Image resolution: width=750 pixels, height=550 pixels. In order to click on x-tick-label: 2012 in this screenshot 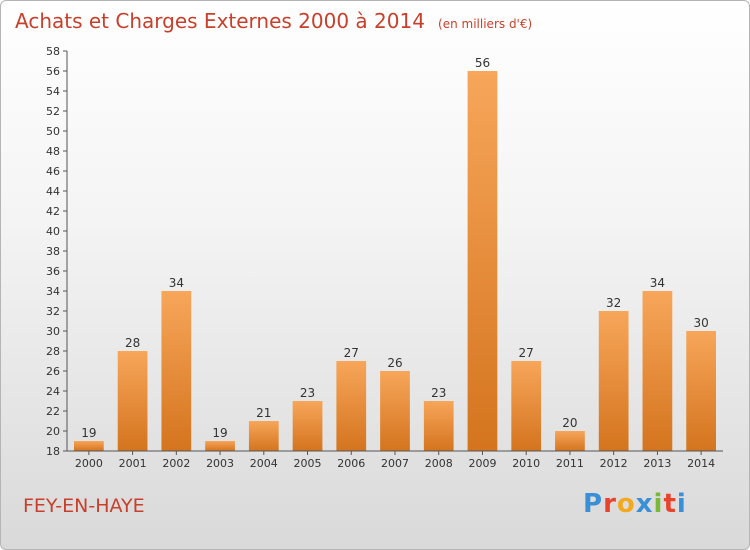, I will do `click(614, 463)`.